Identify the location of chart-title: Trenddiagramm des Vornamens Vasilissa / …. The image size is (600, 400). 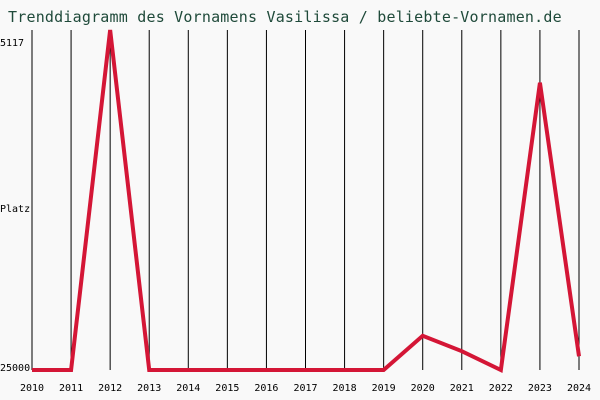
(285, 17).